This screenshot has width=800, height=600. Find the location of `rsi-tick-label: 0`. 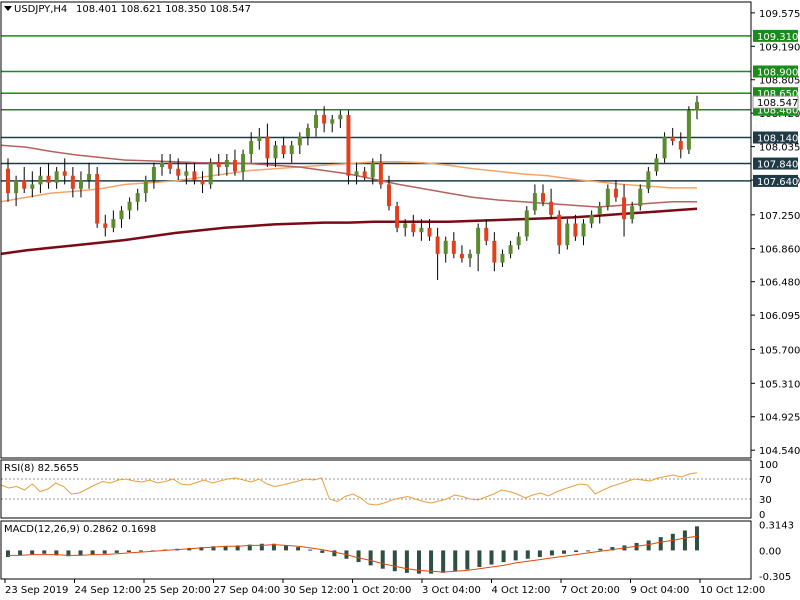

rsi-tick-label: 0 is located at coordinates (762, 515).